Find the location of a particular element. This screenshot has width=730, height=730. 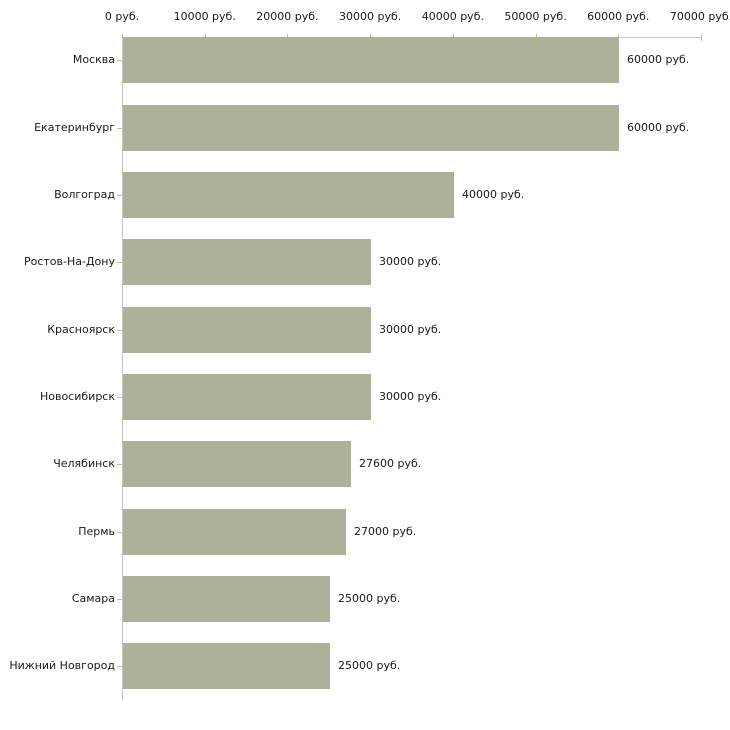

x-axis-tick-label: 30000 руб. is located at coordinates (370, 16).